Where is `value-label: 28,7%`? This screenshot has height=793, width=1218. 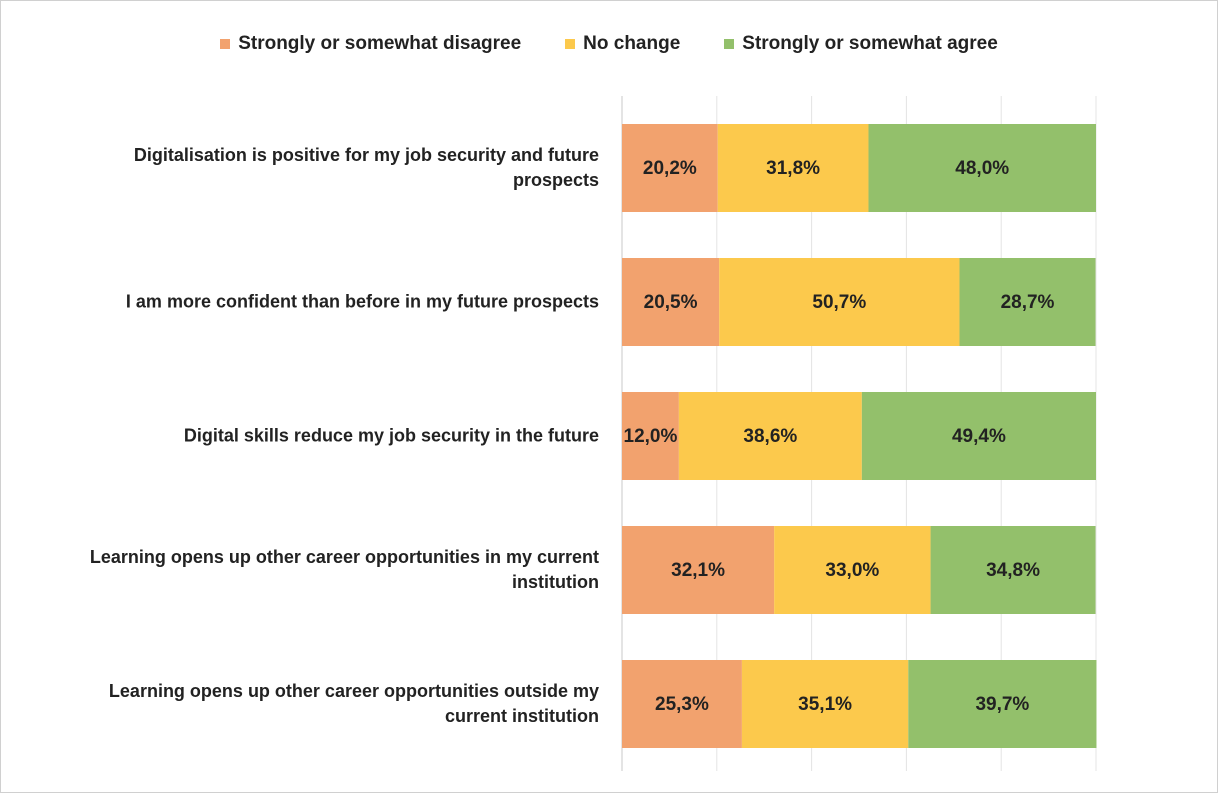 value-label: 28,7% is located at coordinates (1028, 302).